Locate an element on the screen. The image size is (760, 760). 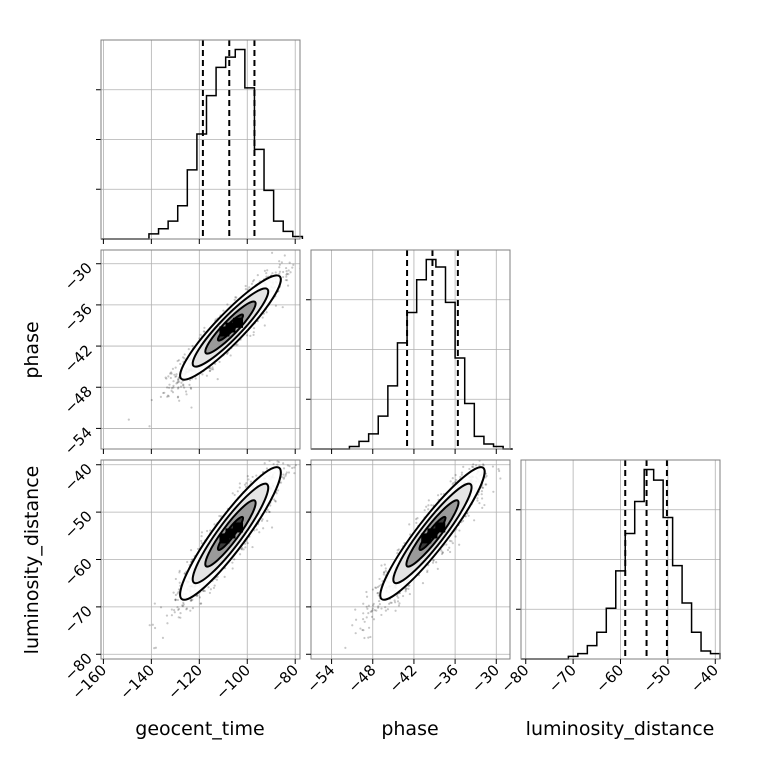
joint-plot-area is located at coordinates (200, 349).